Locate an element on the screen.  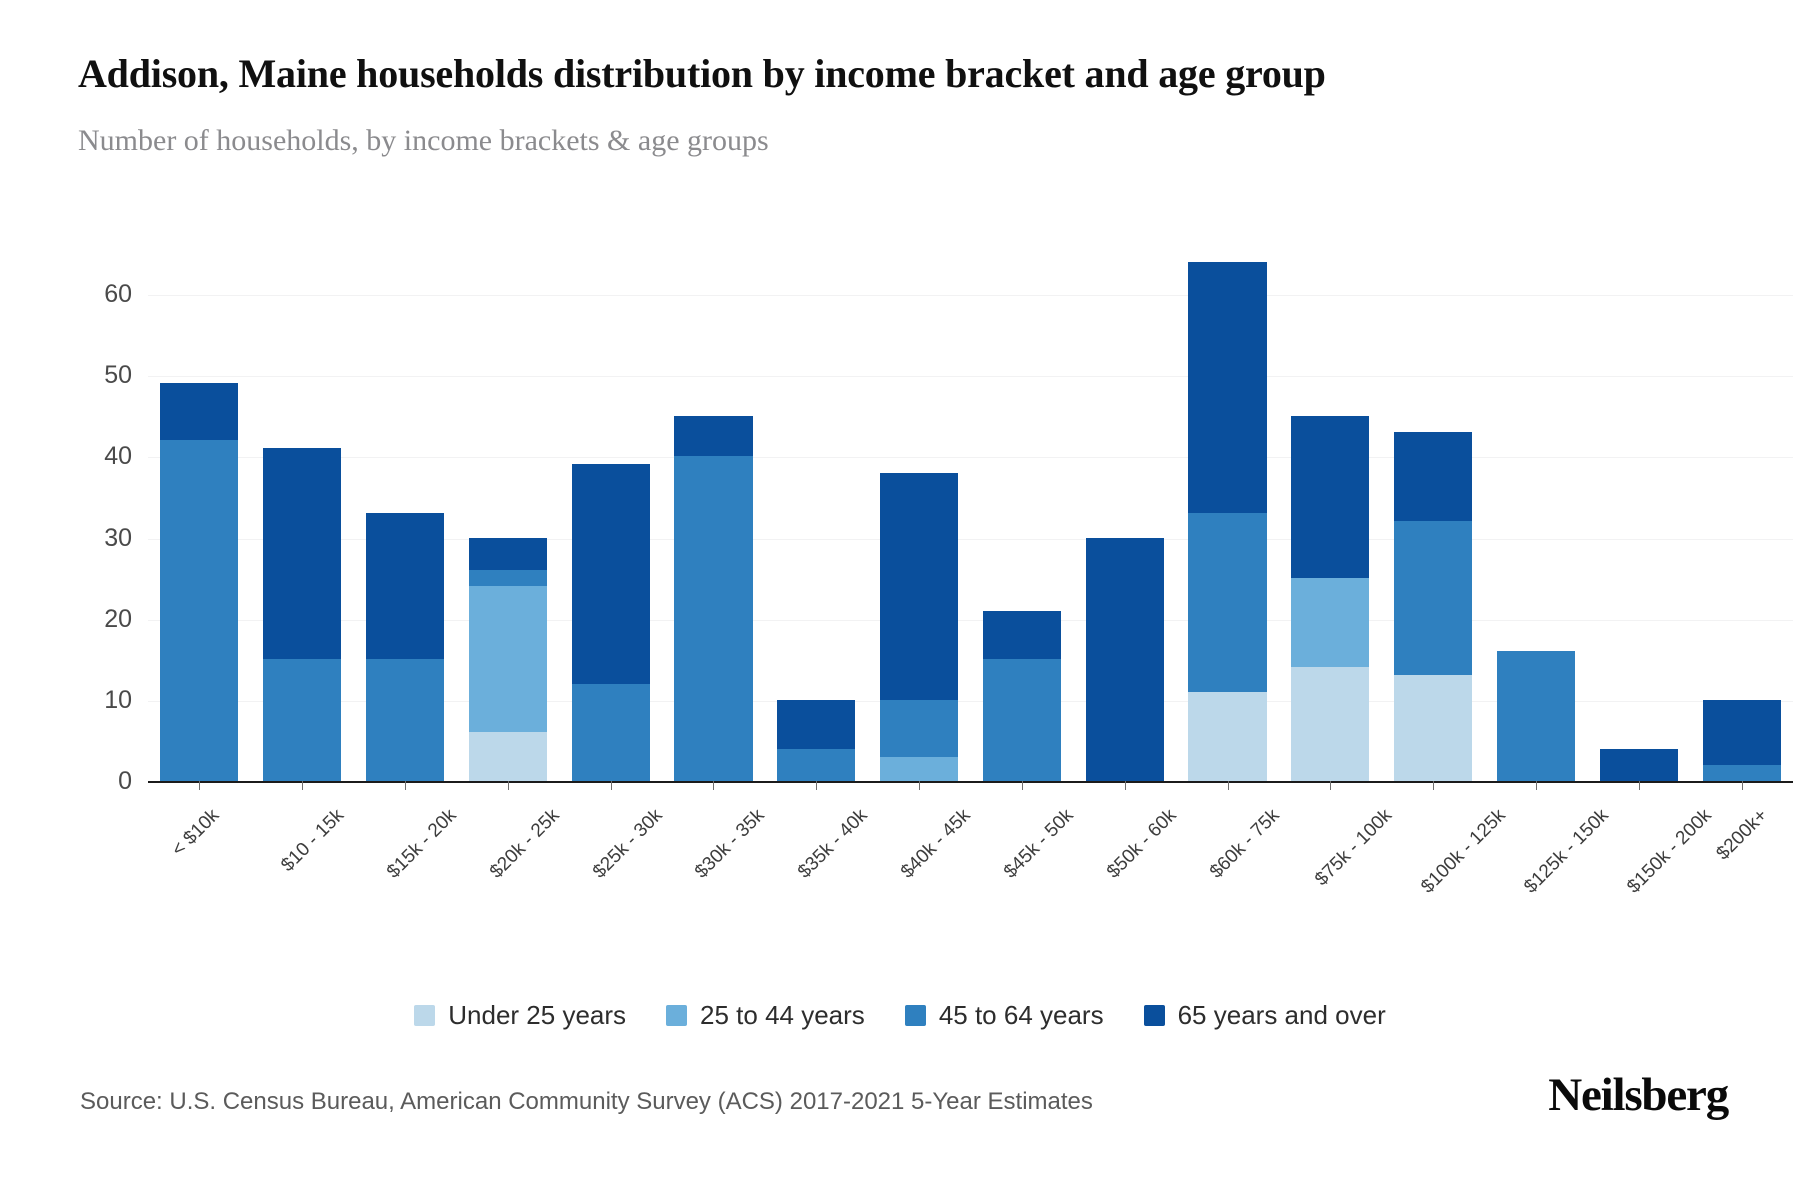
y-axis-tick-label: 30 is located at coordinates (118, 537).